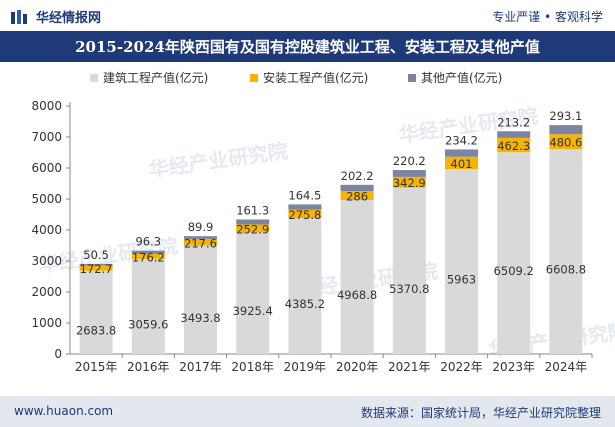 The image size is (615, 427). I want to click on chart-legend: 建筑工程产值(亿元) 安装工程产值(亿元) 其他产值(亿元), so click(296, 77).